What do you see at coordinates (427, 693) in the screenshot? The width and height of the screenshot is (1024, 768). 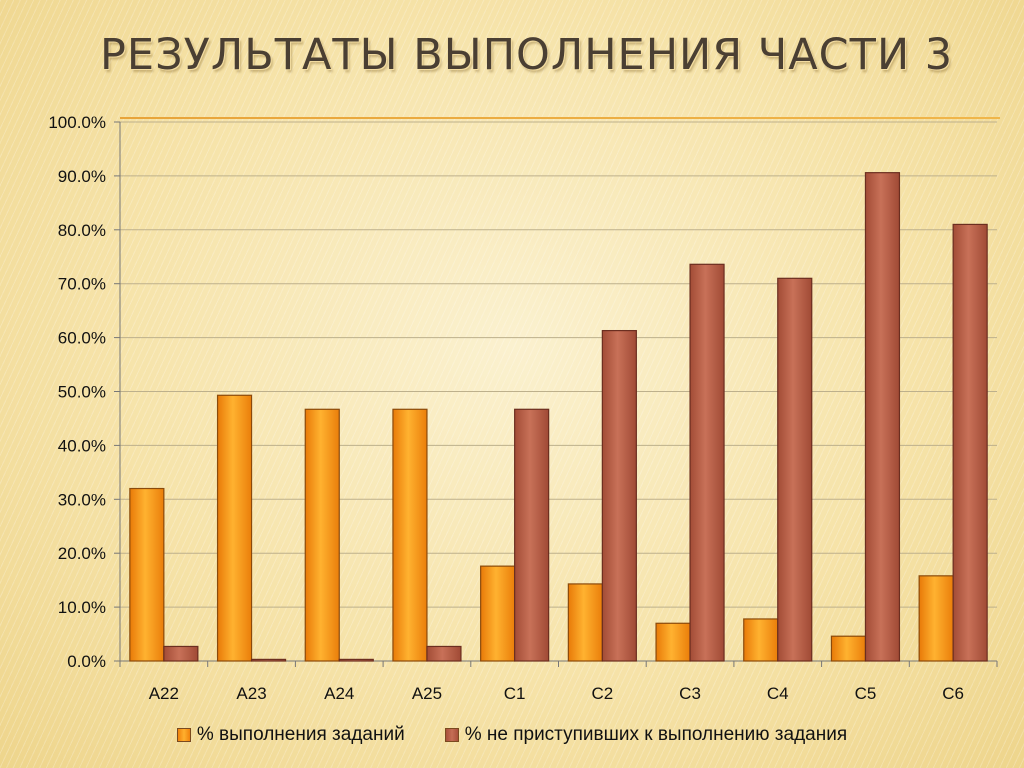 I see `x-category-label: A25` at bounding box center [427, 693].